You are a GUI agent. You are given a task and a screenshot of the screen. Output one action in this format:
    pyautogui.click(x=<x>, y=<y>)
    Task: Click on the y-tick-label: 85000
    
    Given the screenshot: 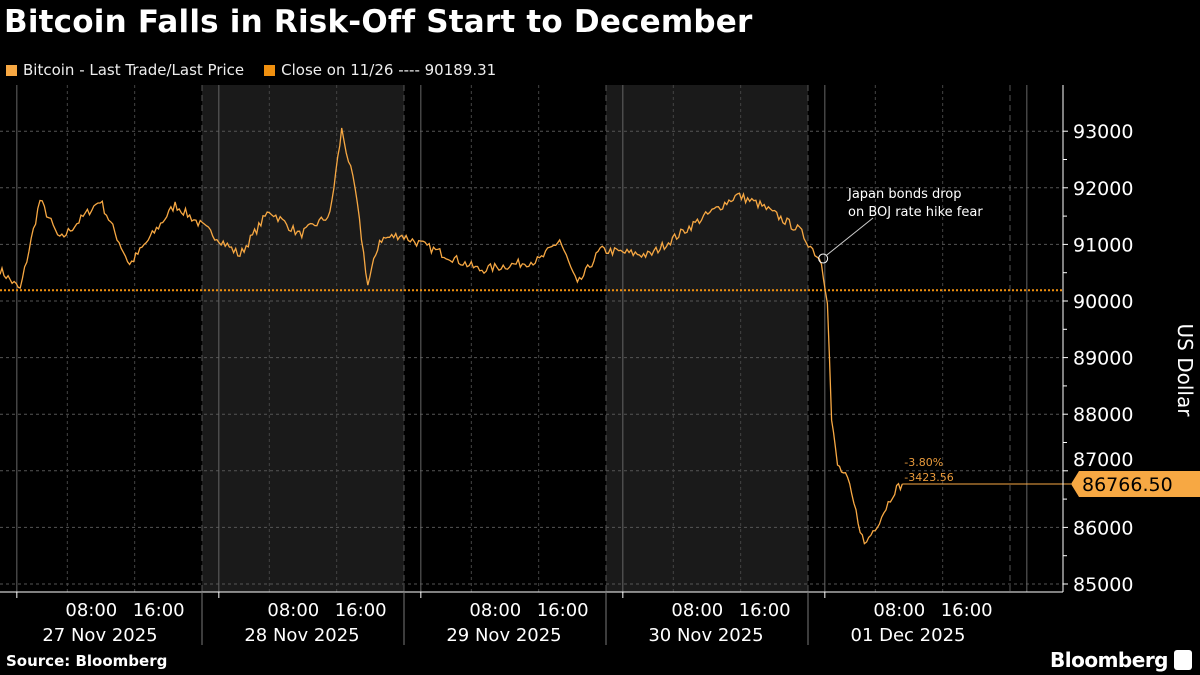 What is the action you would take?
    pyautogui.click(x=1103, y=585)
    